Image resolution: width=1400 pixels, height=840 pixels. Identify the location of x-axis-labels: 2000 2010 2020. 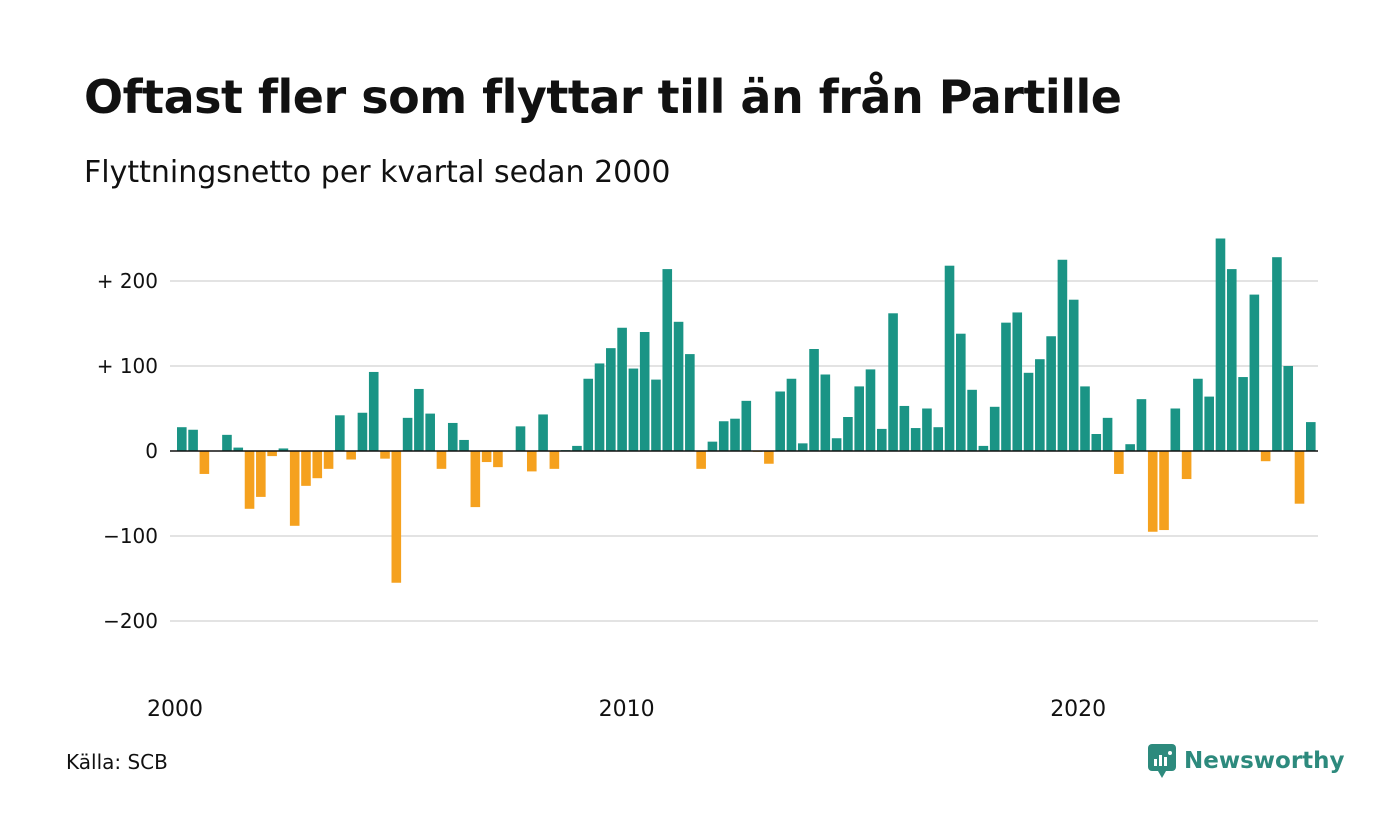
(626, 709).